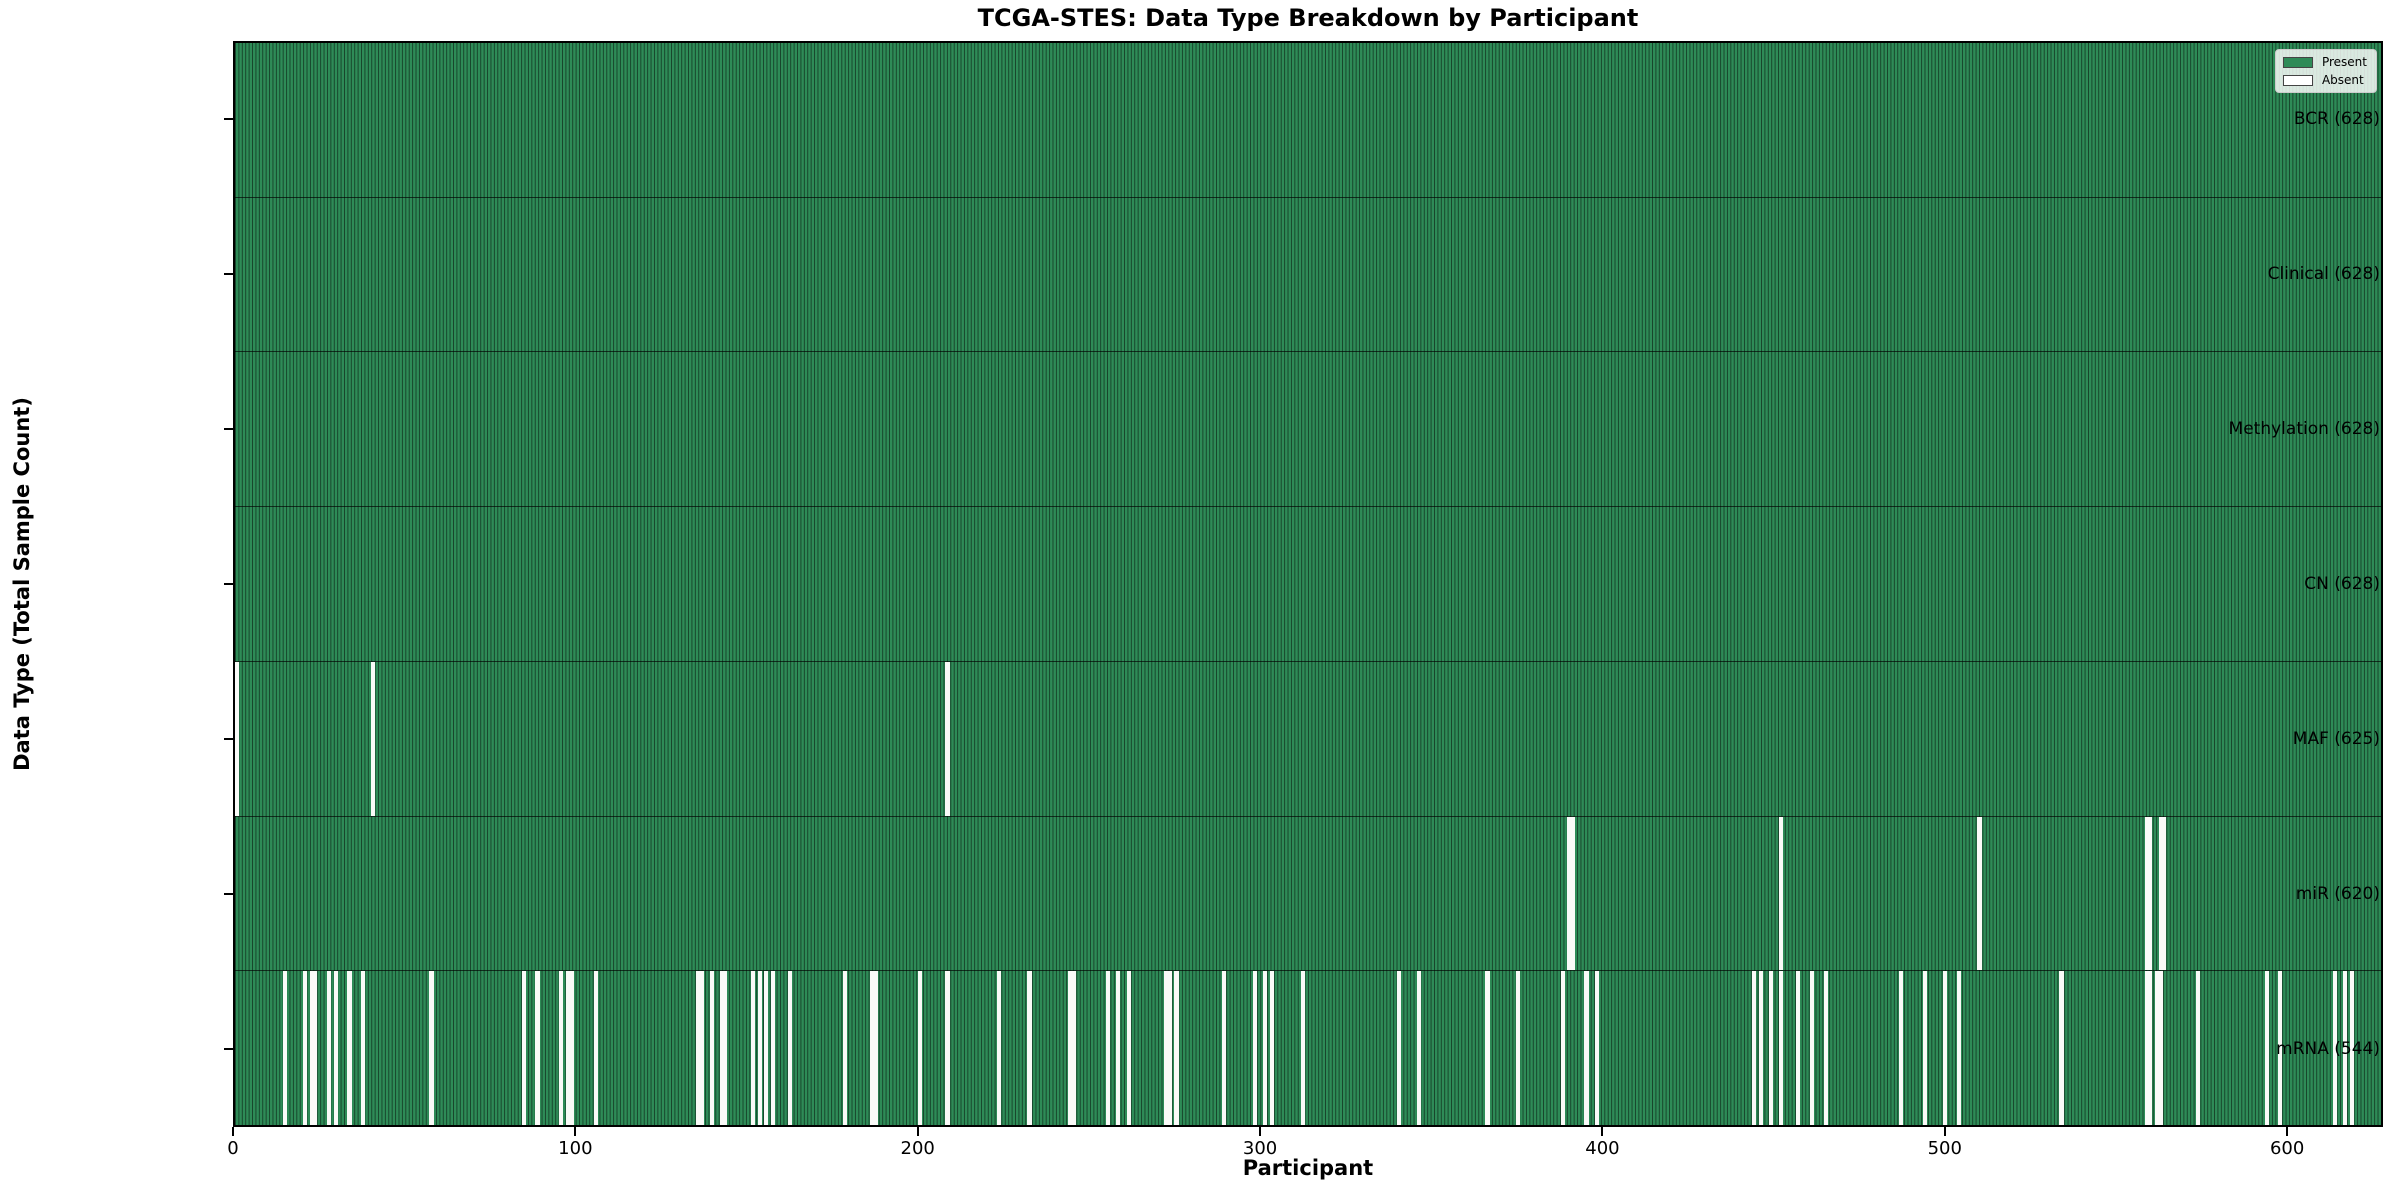 This screenshot has width=2400, height=1200. Describe the element at coordinates (575, 1148) in the screenshot. I see `xtick-label-100: 100` at that location.